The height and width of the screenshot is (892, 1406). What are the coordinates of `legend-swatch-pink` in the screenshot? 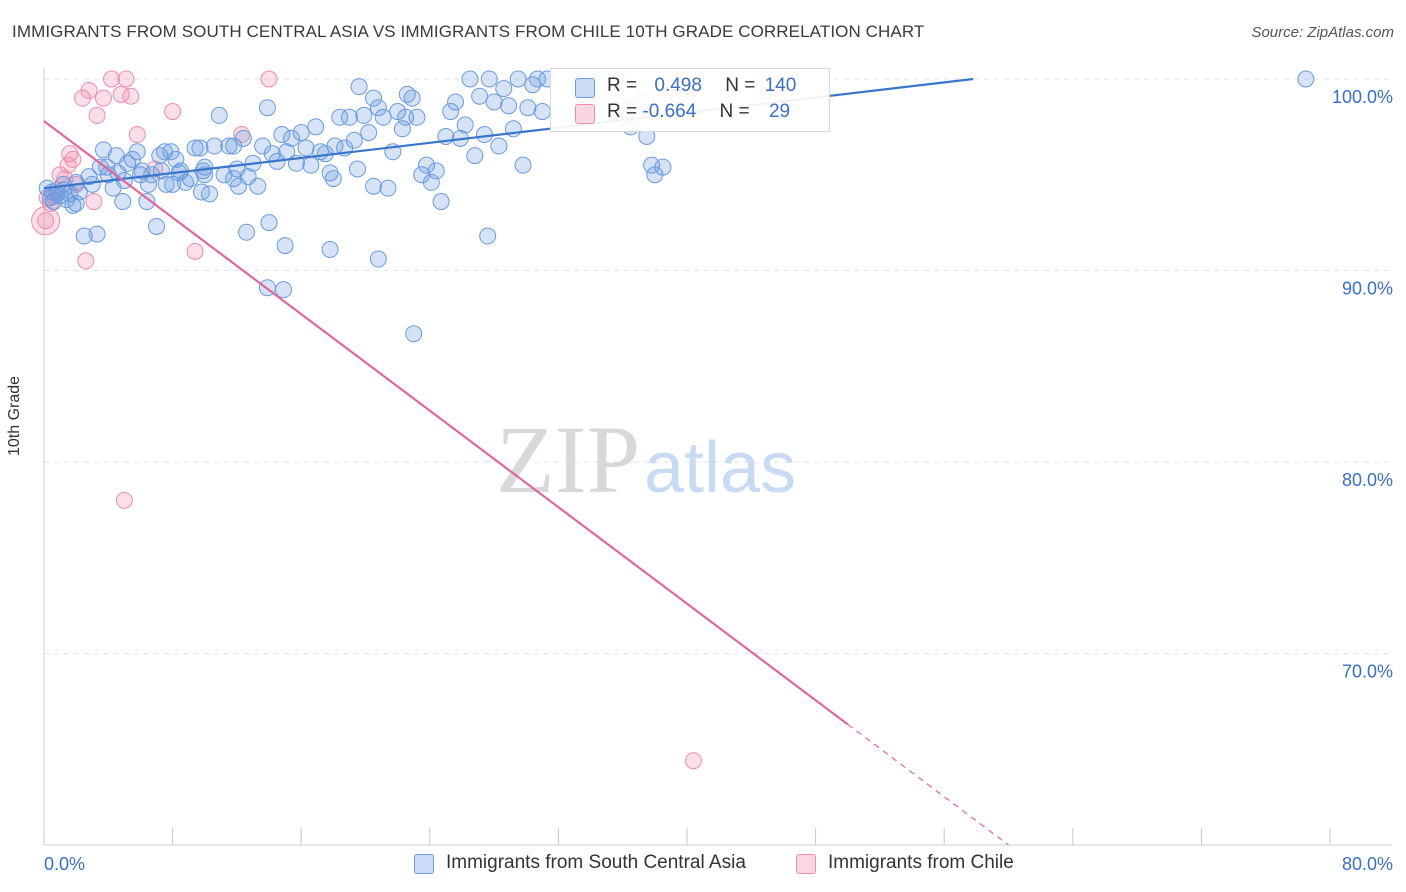 It's located at (806, 864).